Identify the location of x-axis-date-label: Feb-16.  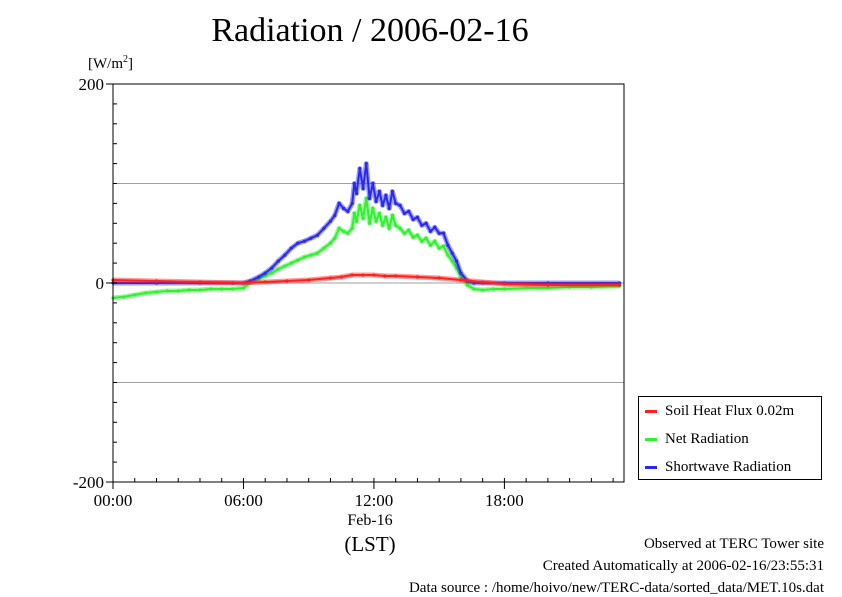
(370, 520).